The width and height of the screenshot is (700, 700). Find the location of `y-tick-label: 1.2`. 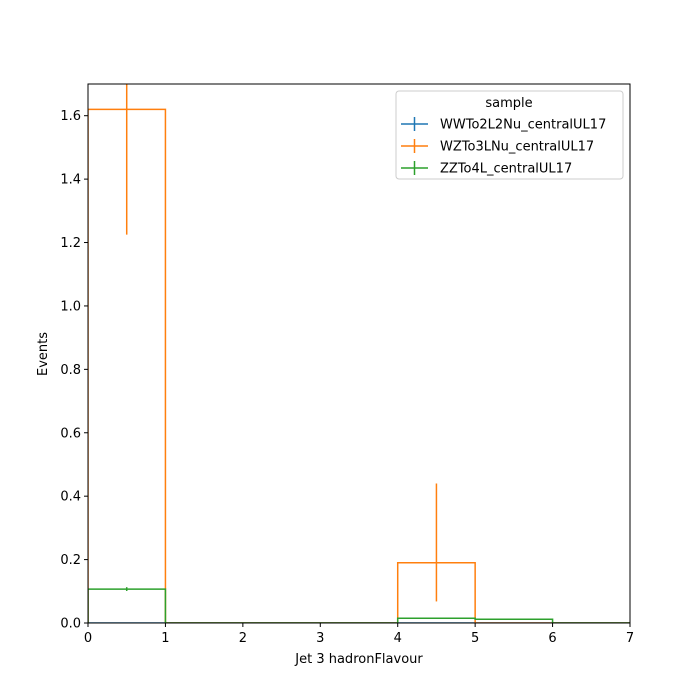

y-tick-label: 1.2 is located at coordinates (70, 243).